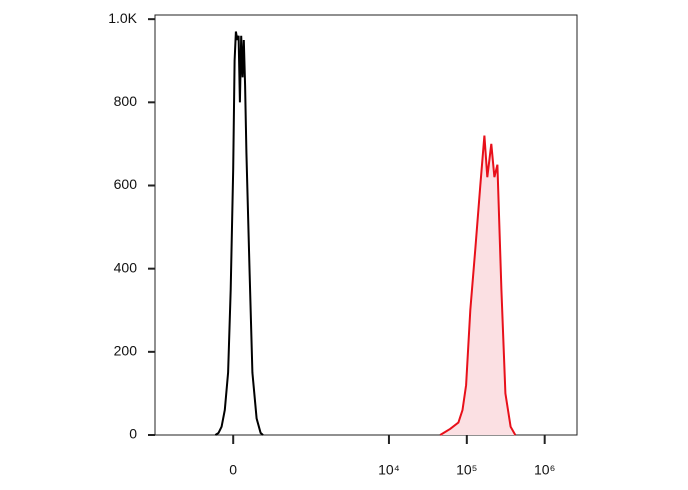 The width and height of the screenshot is (688, 490). Describe the element at coordinates (233, 470) in the screenshot. I see `x-tick-label: 0` at that location.